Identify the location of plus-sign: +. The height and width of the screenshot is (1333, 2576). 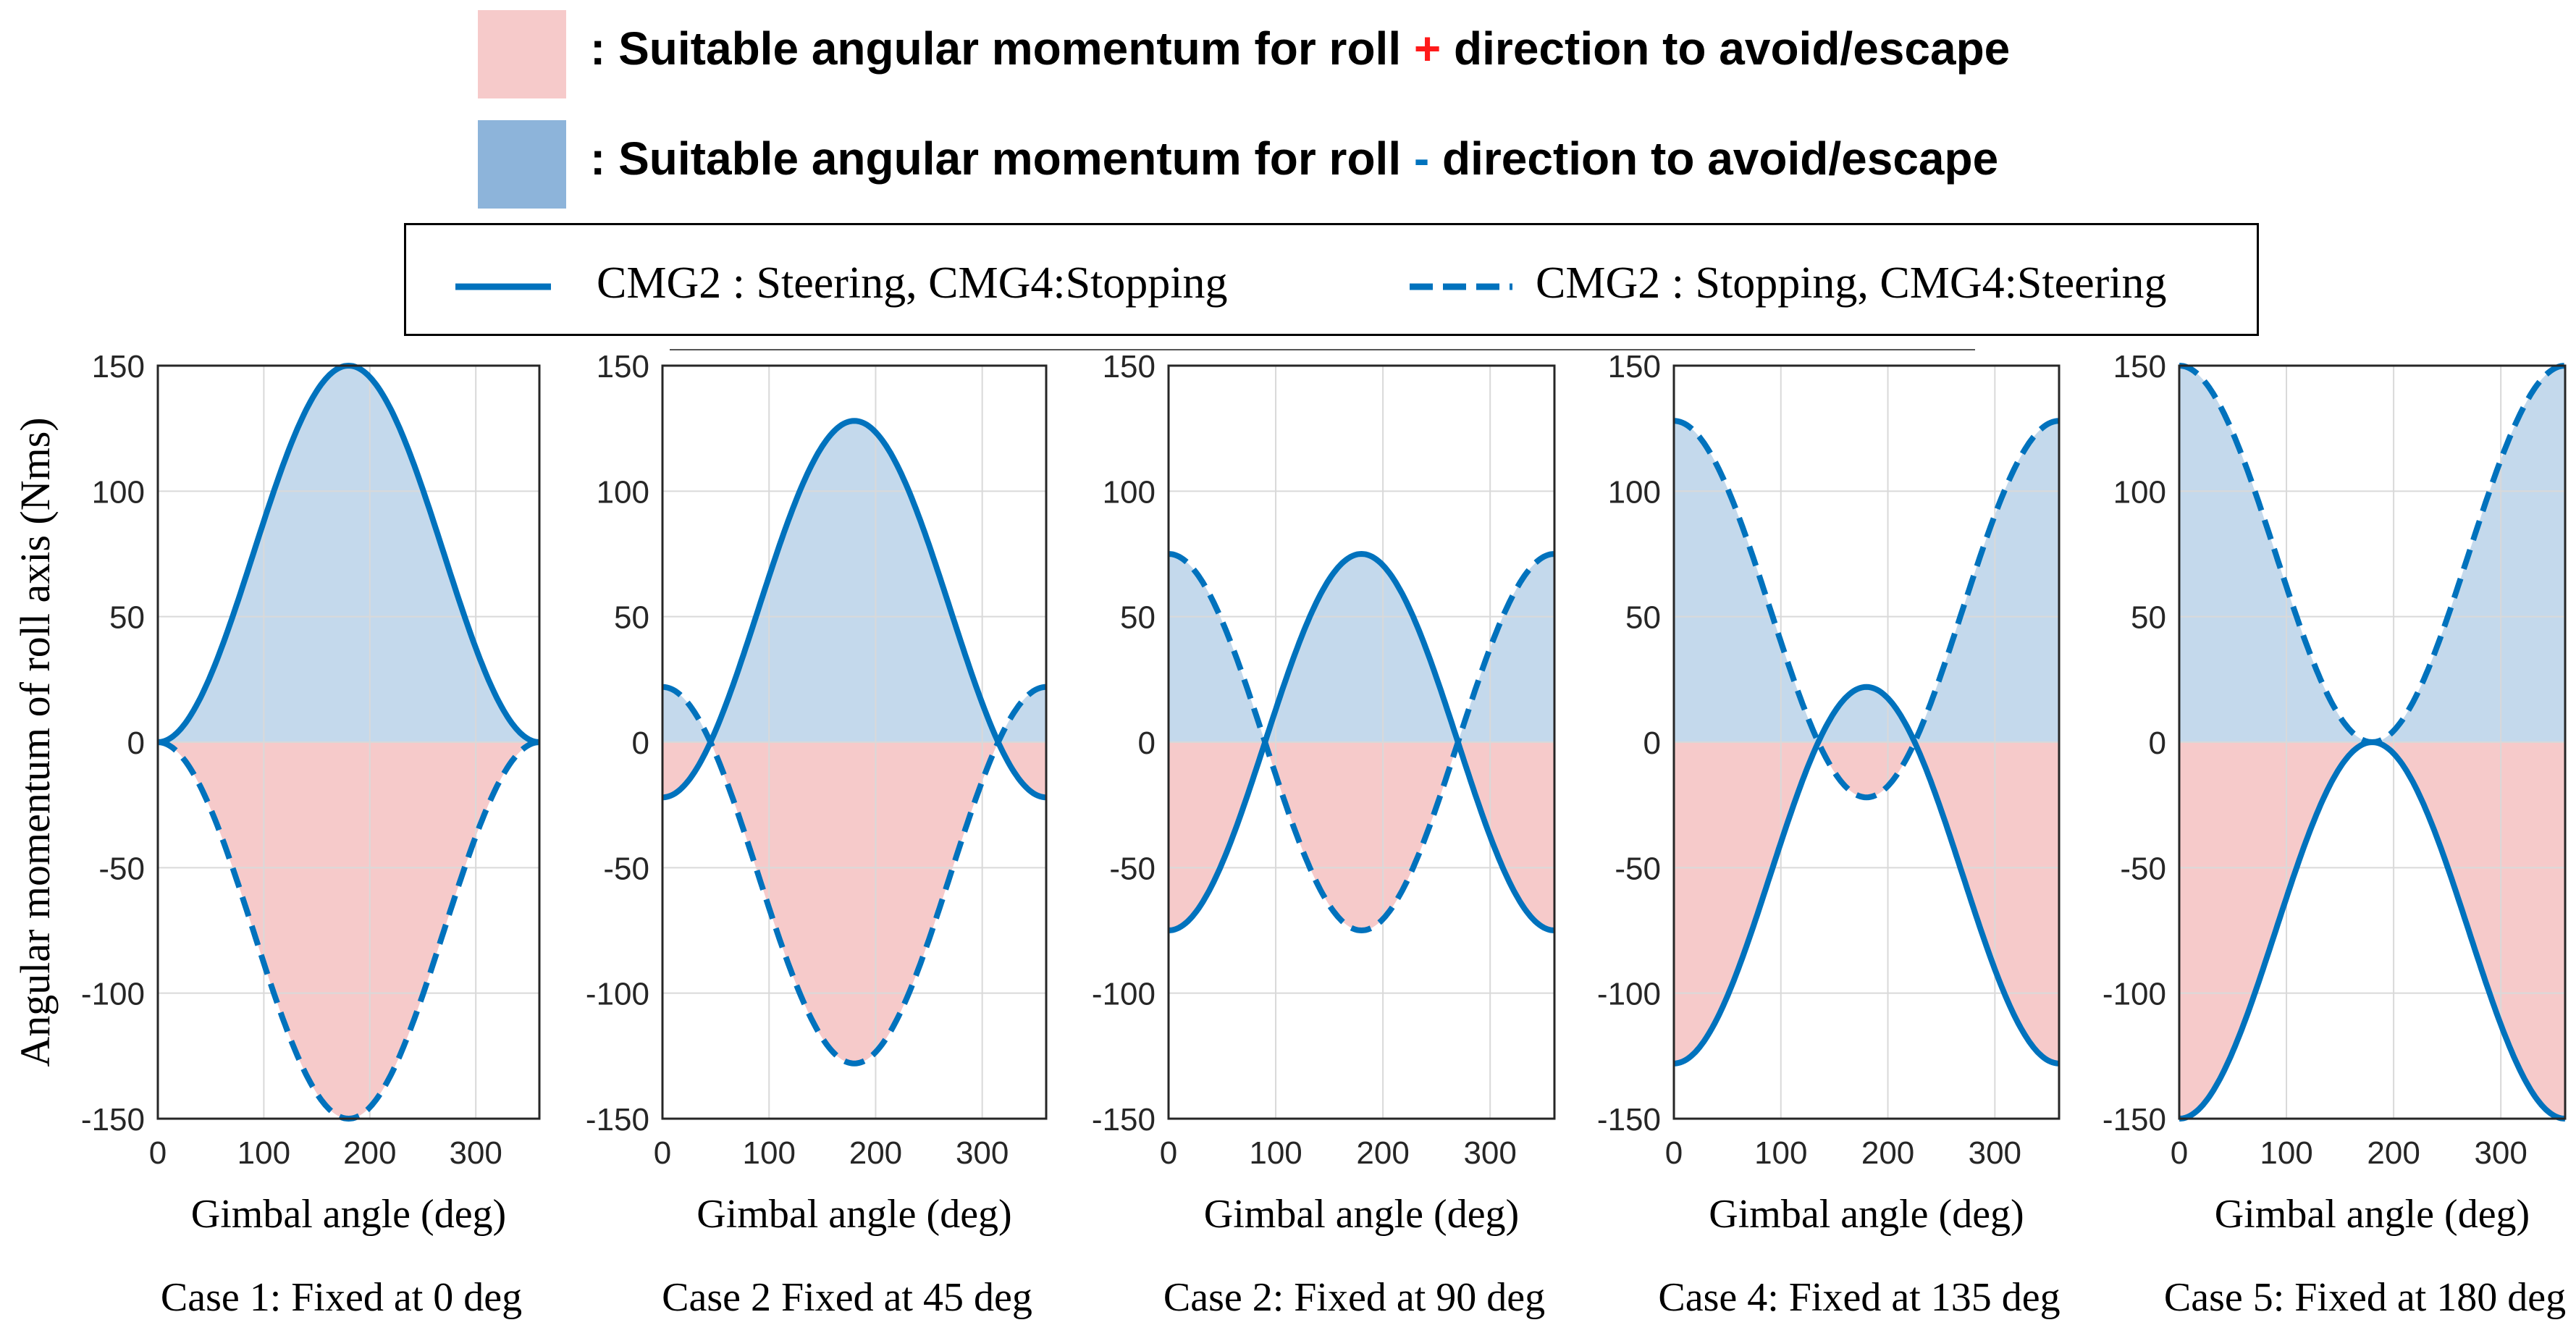
(1427, 49).